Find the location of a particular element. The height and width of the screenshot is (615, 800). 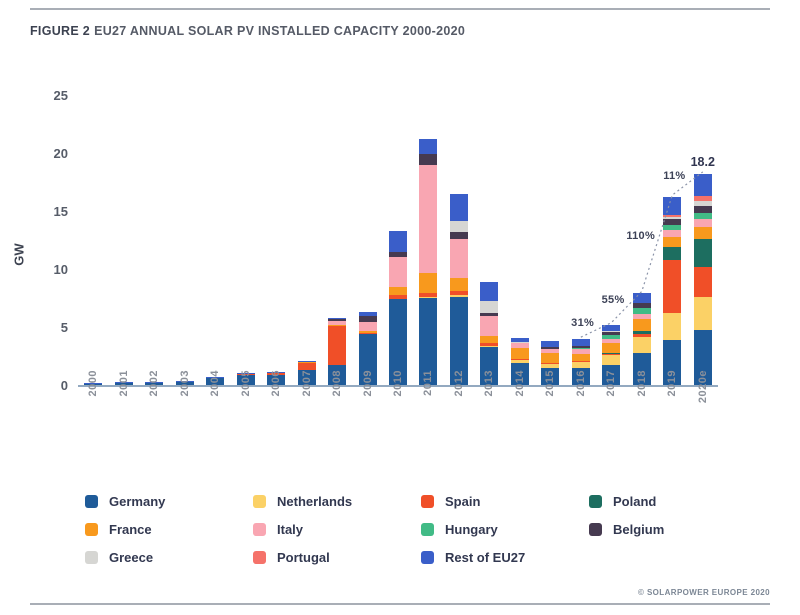

segment-france-2013 is located at coordinates (489, 339).